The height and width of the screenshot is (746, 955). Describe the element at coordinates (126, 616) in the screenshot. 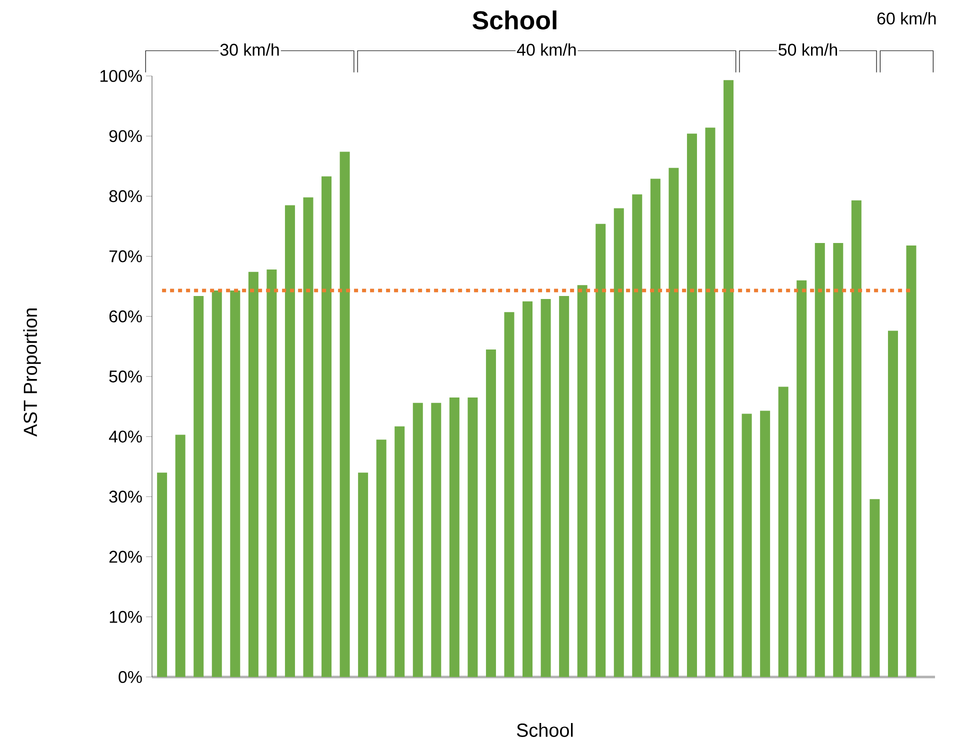

I see `y-tick-label: 10%` at that location.